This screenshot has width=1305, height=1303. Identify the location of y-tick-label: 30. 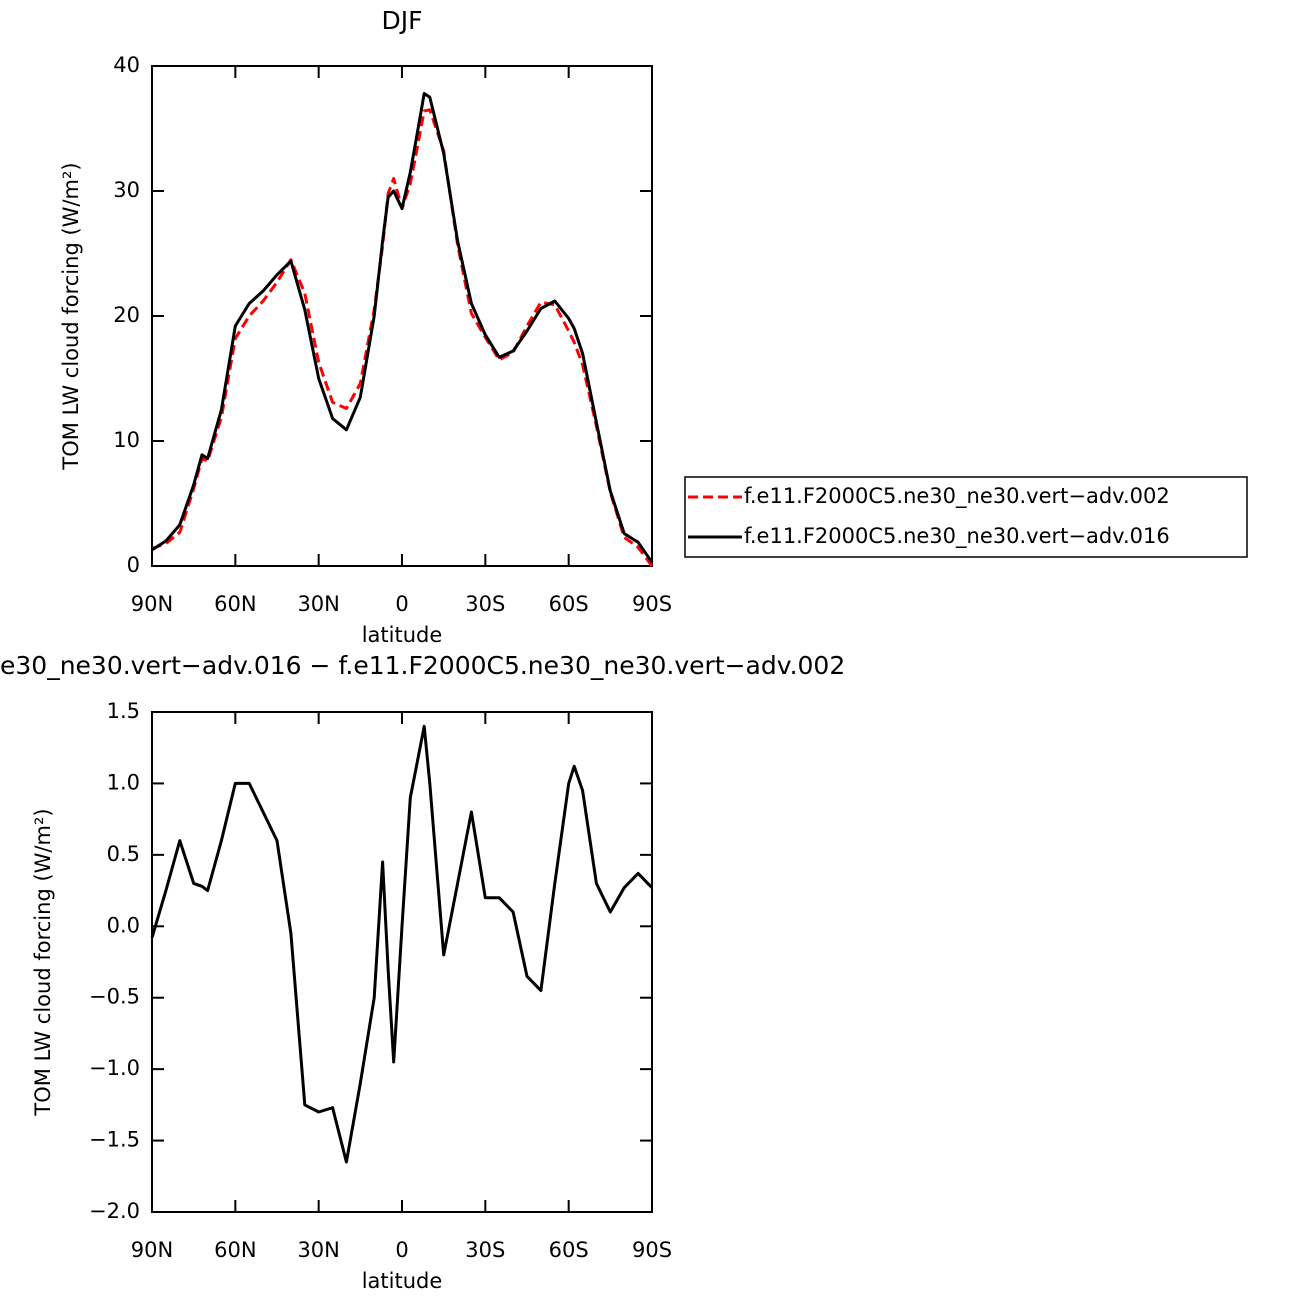
(126, 190).